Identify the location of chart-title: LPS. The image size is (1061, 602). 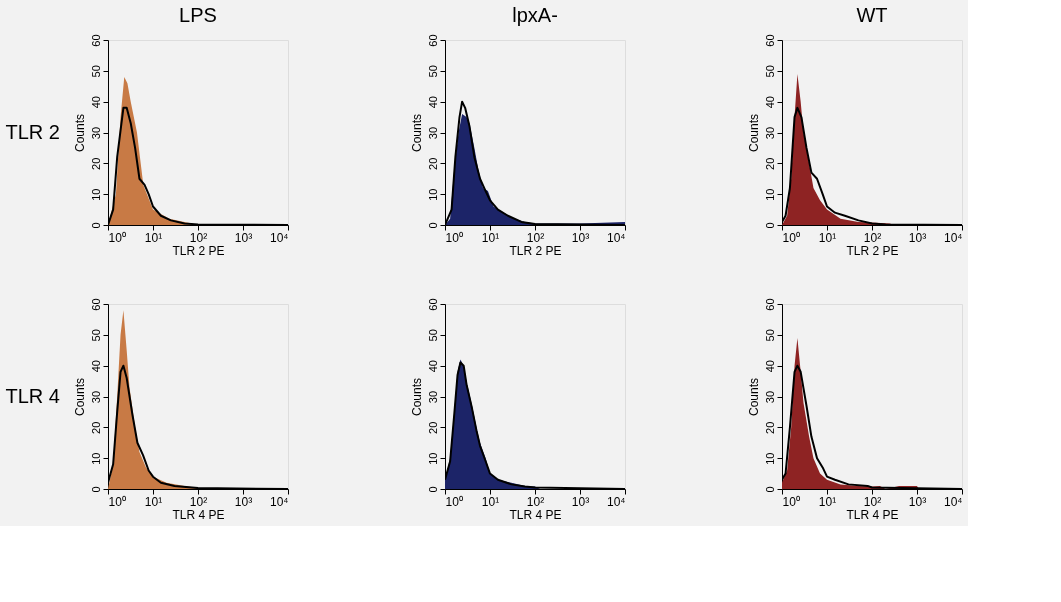
(198, 14).